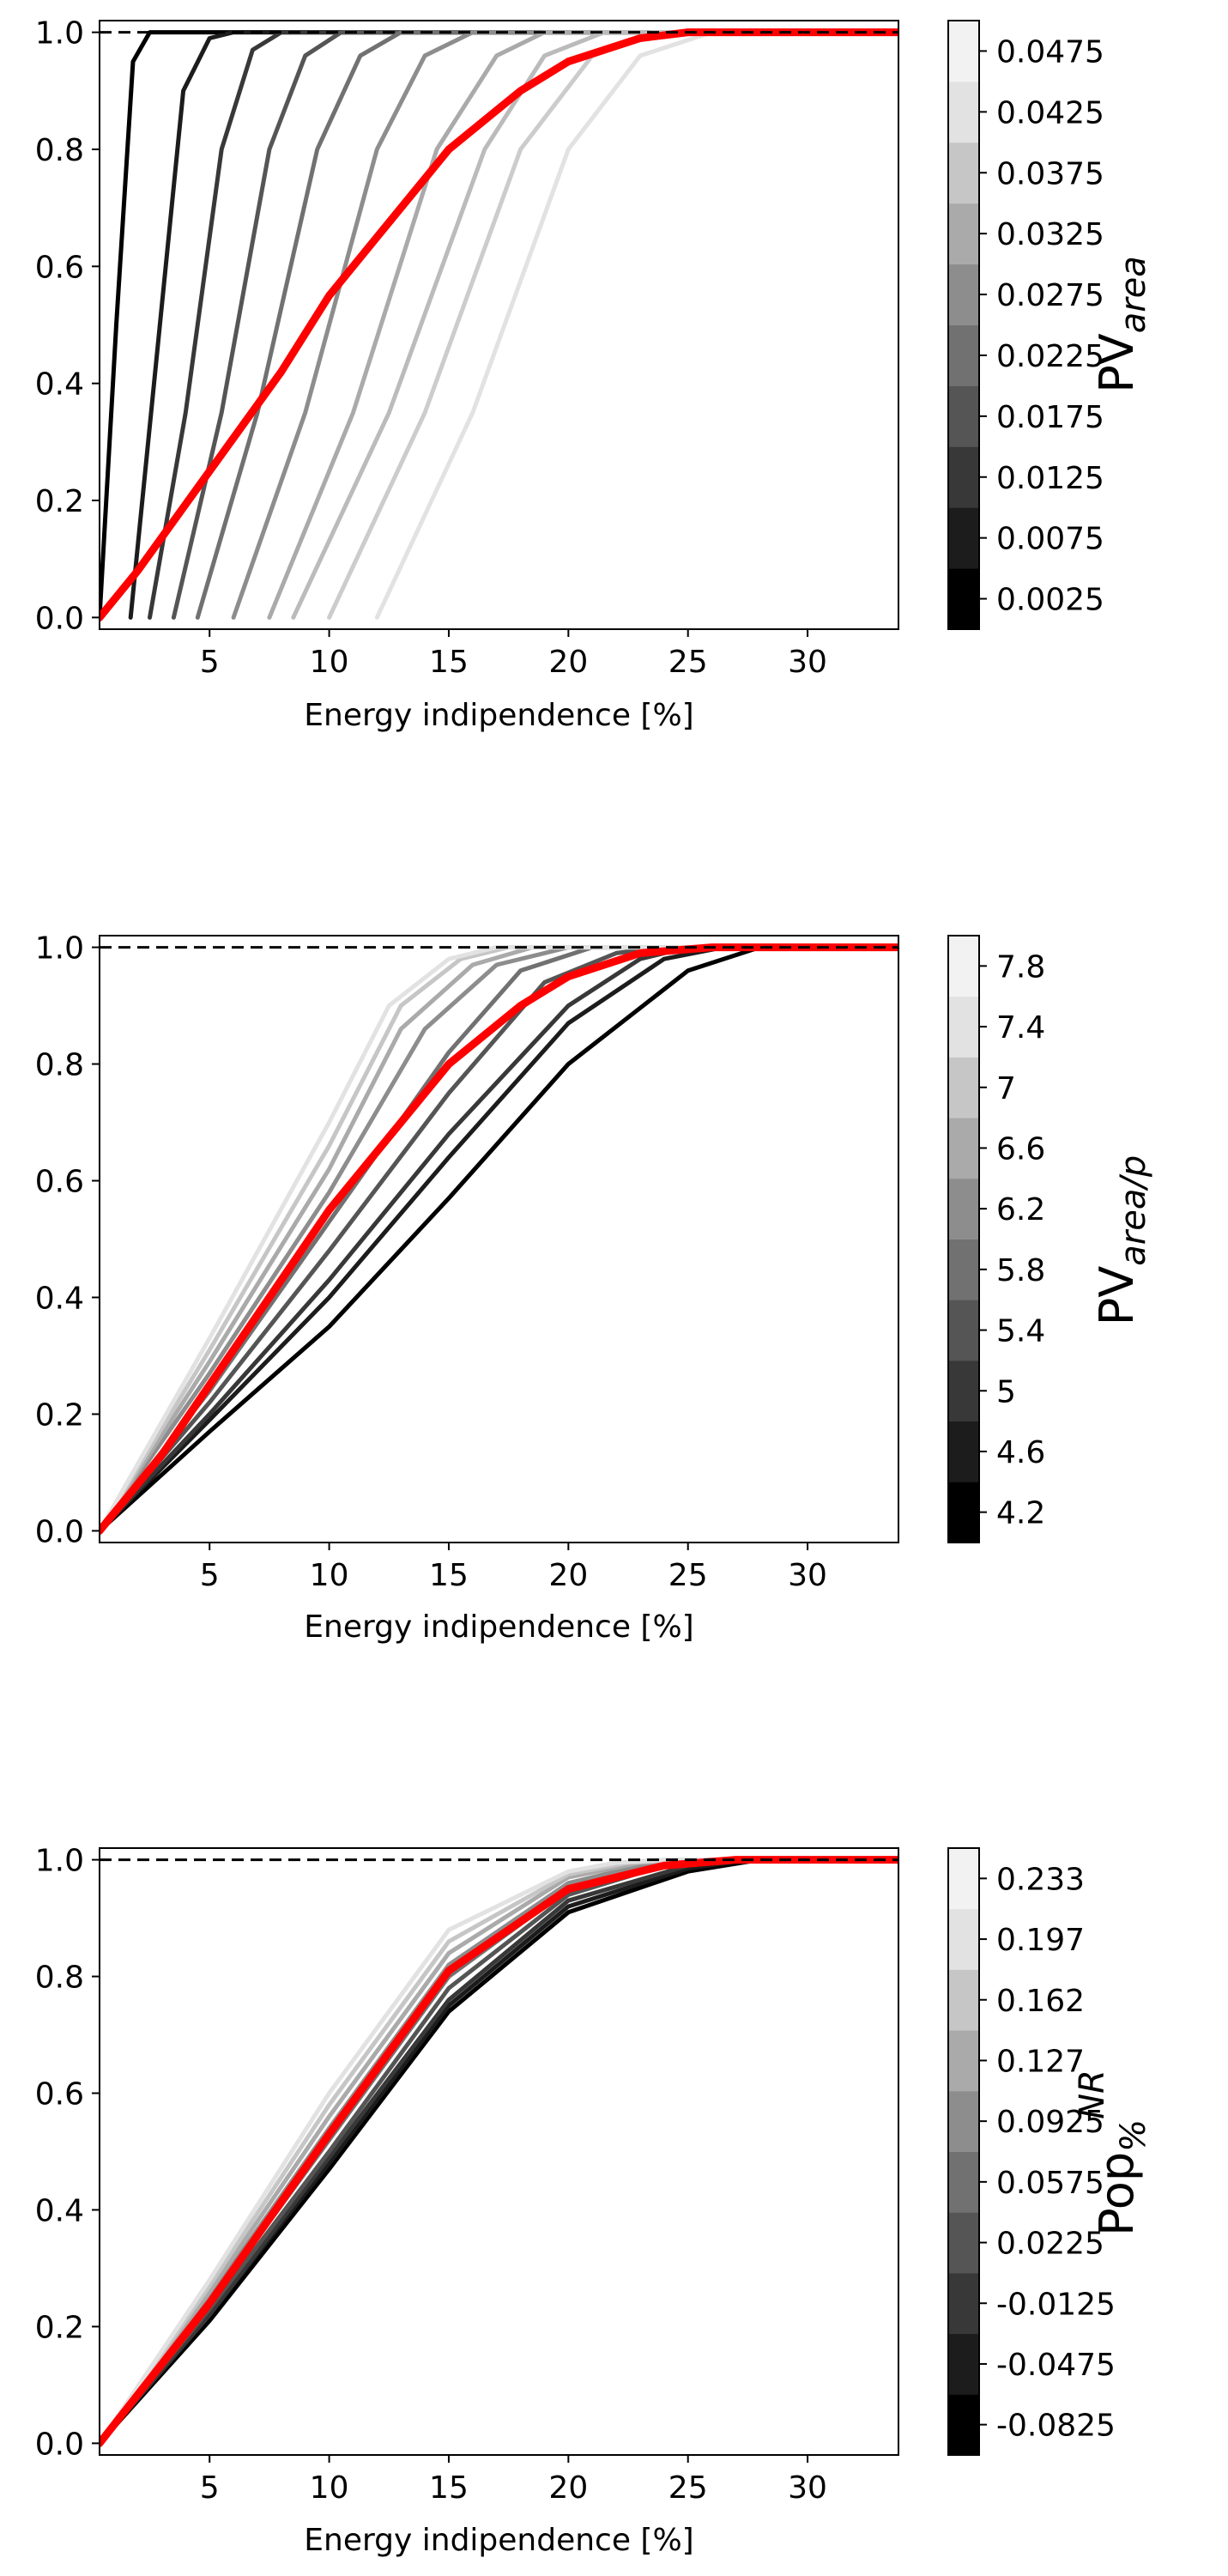 Image resolution: width=1228 pixels, height=2576 pixels. What do you see at coordinates (1006, 1391) in the screenshot?
I see `colorbar-tick-label: 5` at bounding box center [1006, 1391].